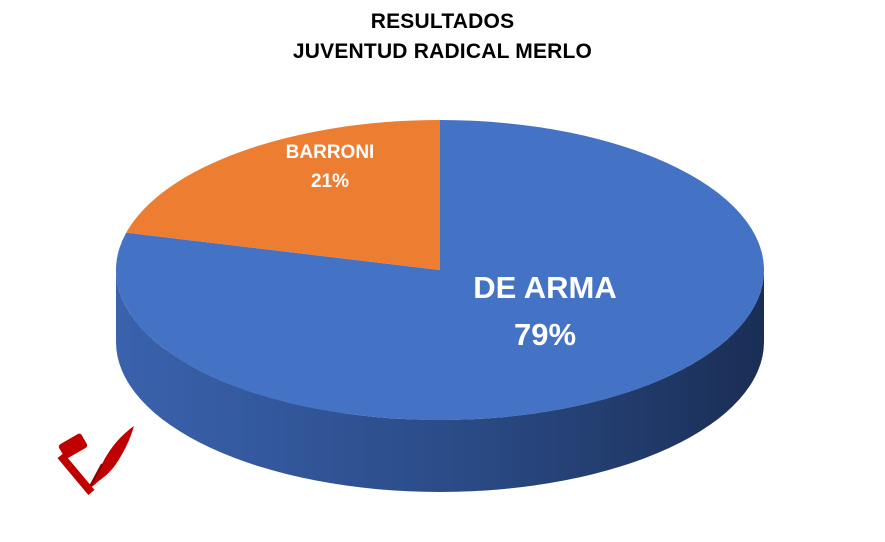 The image size is (885, 542). I want to click on chart-title-line-2: JUVENTUD RADICAL MERLO, so click(442, 51).